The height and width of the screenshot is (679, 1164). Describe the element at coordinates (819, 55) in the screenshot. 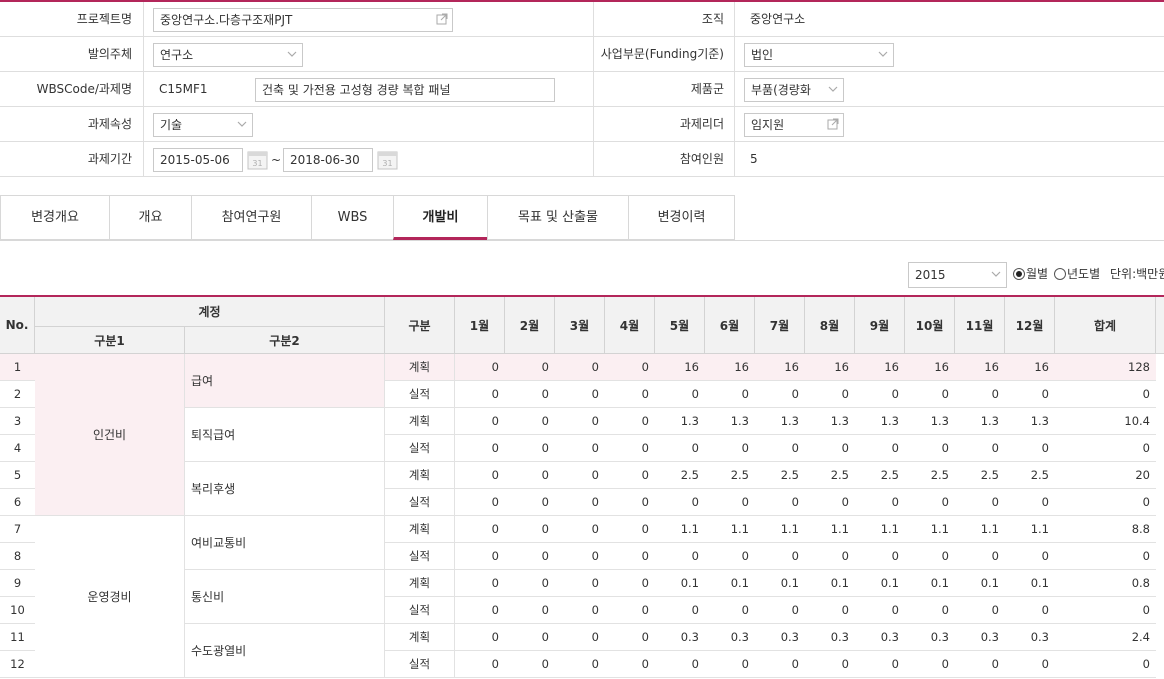

I see `business-select: 법인` at that location.